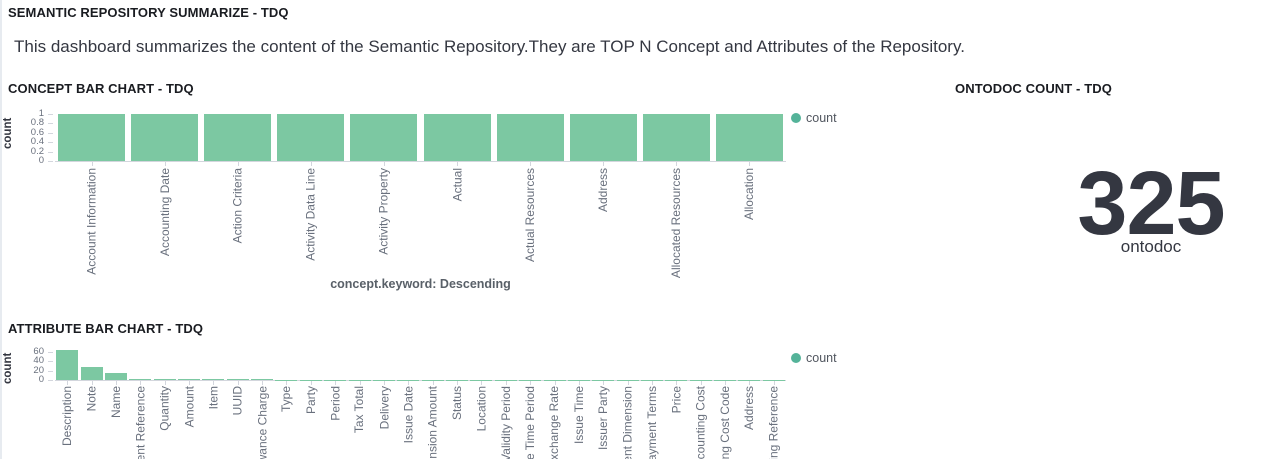 Image resolution: width=1266 pixels, height=459 pixels. Describe the element at coordinates (505, 422) in the screenshot. I see `x-axis-label-text: Validity Period` at that location.